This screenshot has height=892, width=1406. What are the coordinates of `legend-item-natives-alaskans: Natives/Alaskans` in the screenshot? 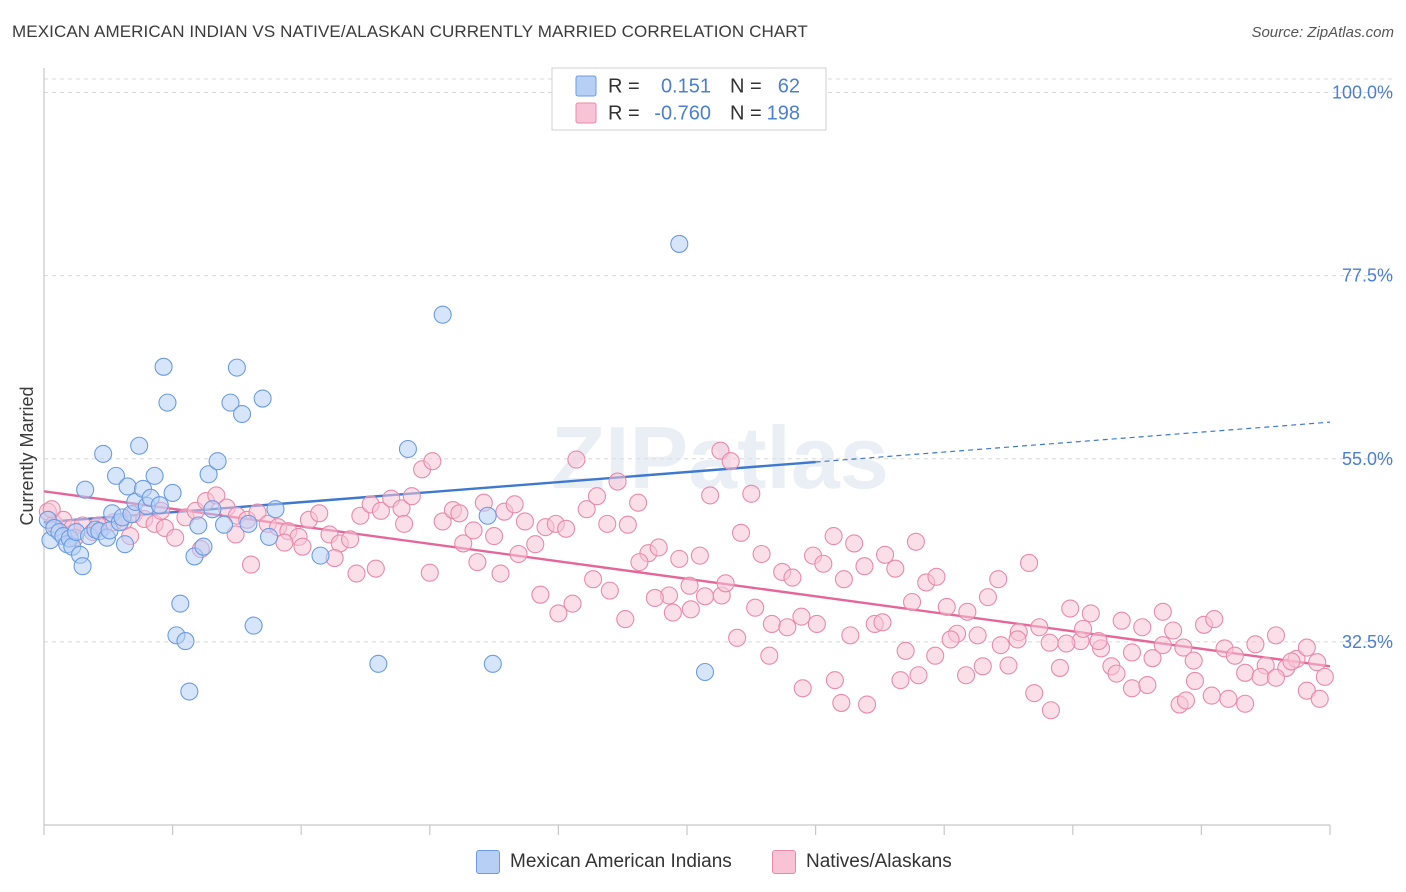 It's located at (862, 862).